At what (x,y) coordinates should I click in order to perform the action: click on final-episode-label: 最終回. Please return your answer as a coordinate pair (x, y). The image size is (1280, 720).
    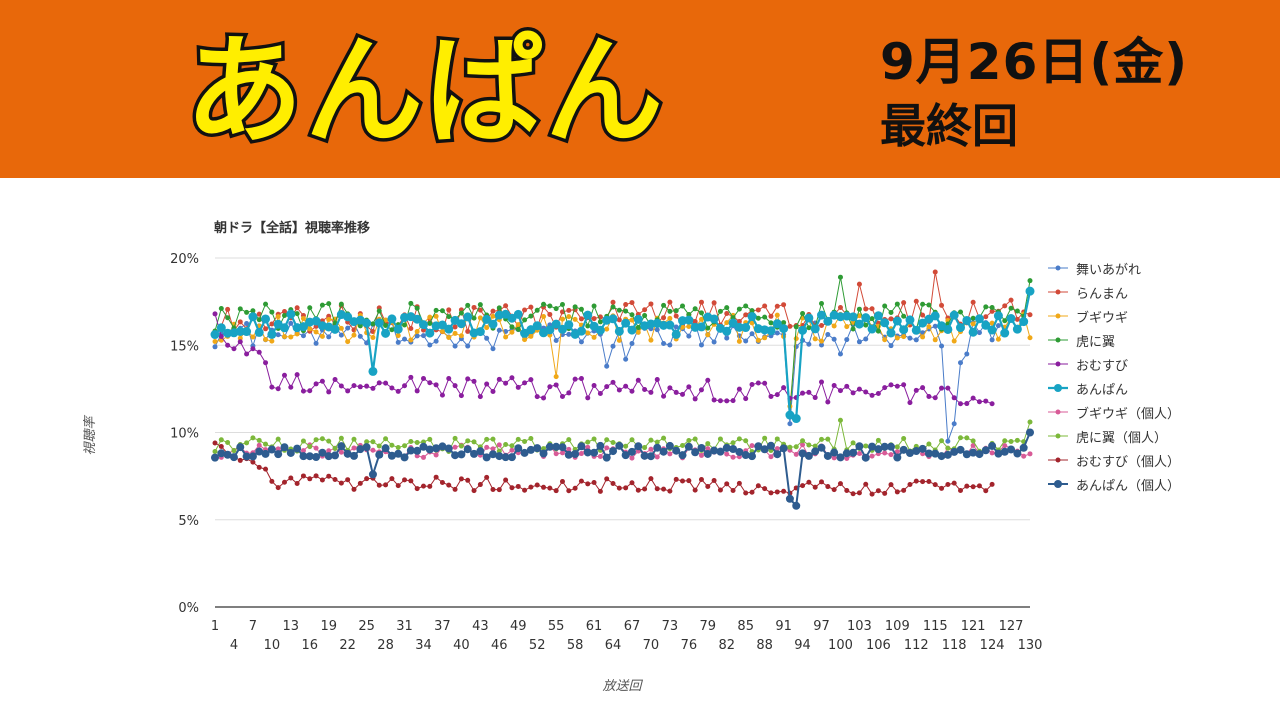
    Looking at the image, I should click on (949, 126).